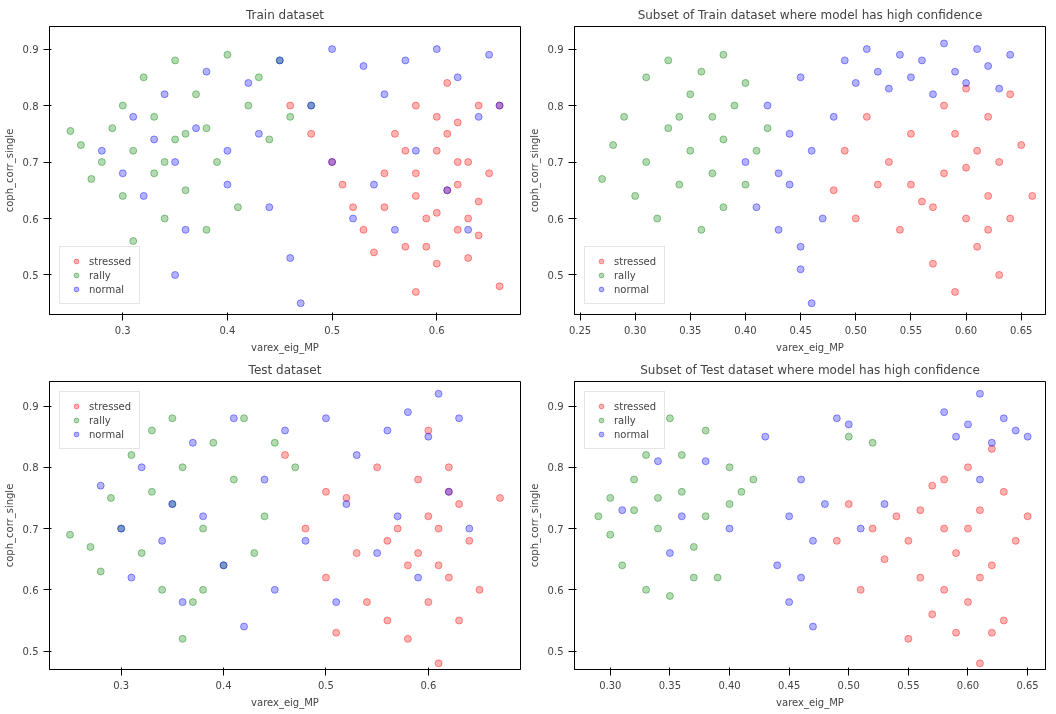 This screenshot has height=714, width=1056. What do you see at coordinates (580, 330) in the screenshot?
I see `x-tick-label: 0.25` at bounding box center [580, 330].